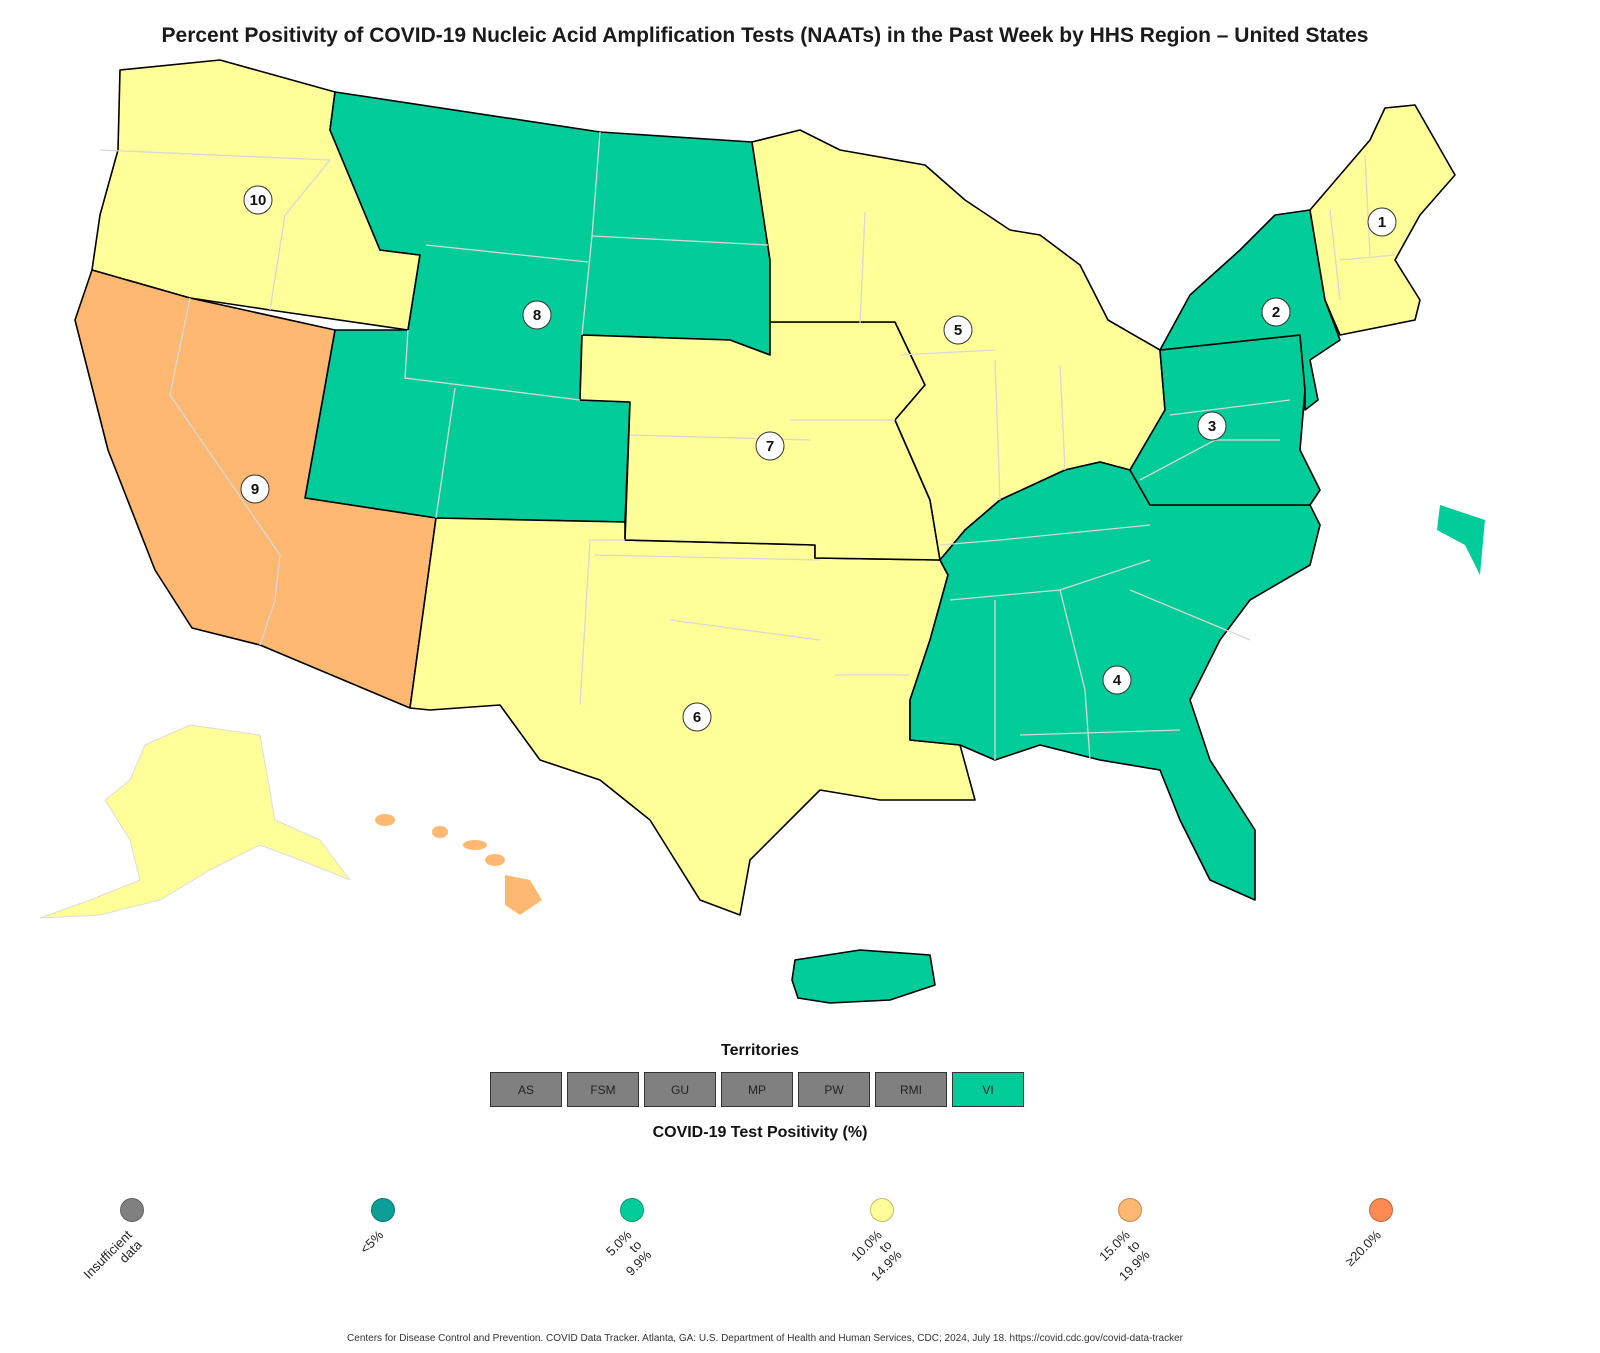 This screenshot has width=1600, height=1353. I want to click on svg-text: 3, so click(1212, 426).